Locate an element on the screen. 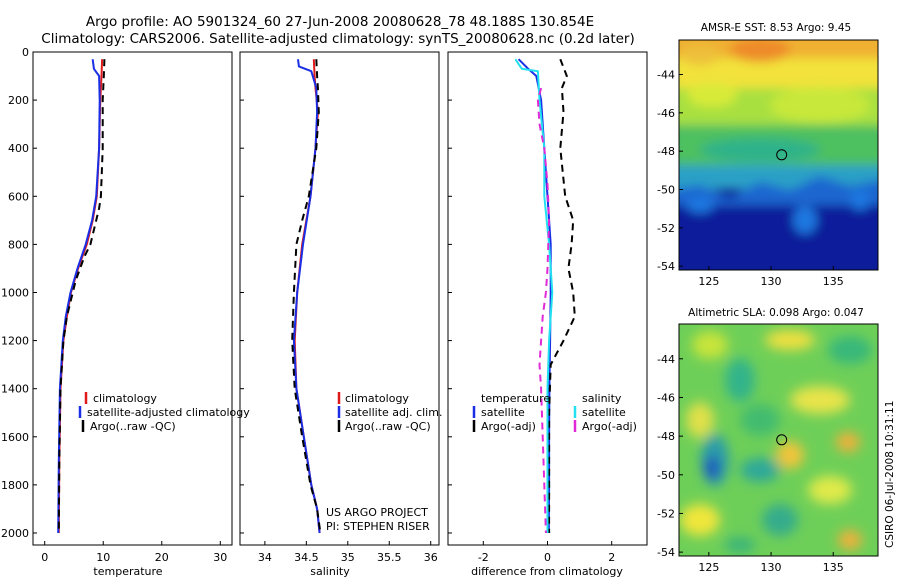 The height and width of the screenshot is (580, 900). sst-map-panel: AMSR-E SST: 8.53 Argo: 9.45 is located at coordinates (768, 155).